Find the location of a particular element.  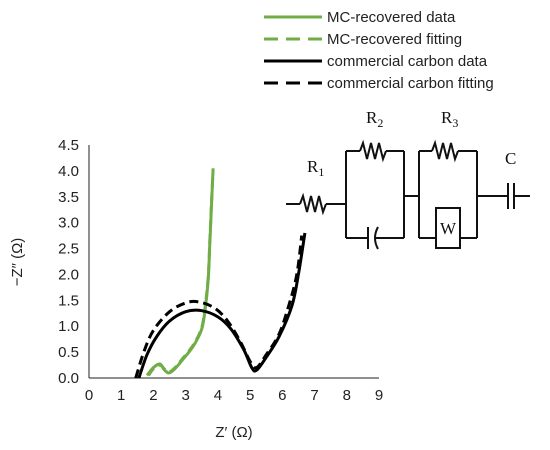

legend-label-commercial-carbon-fitting: commercial carbon fitting is located at coordinates (410, 83).